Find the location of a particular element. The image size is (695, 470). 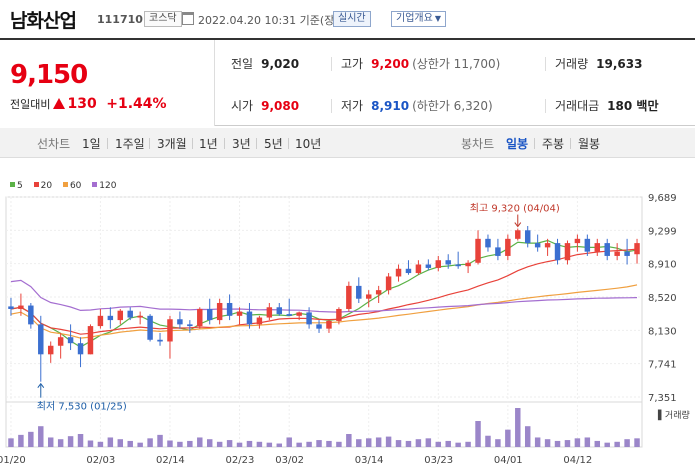

high-price: 고가 9,200 (상한가 11,700) is located at coordinates (421, 64).